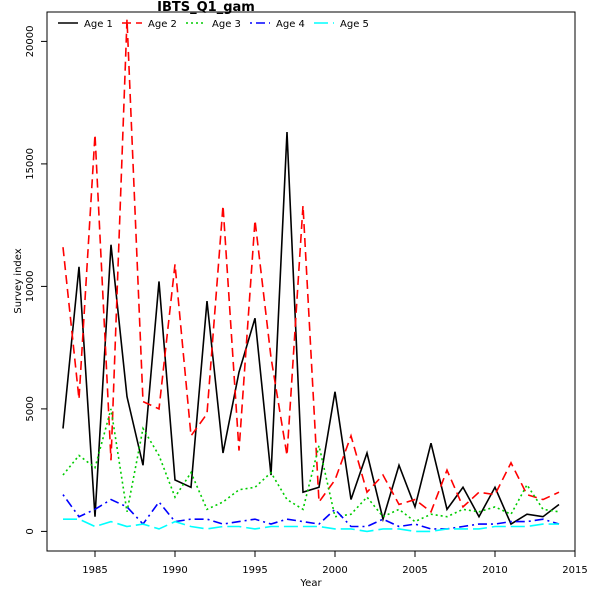 Image resolution: width=600 pixels, height=604 pixels. Describe the element at coordinates (574, 570) in the screenshot. I see `x-tick-label: 2015` at that location.